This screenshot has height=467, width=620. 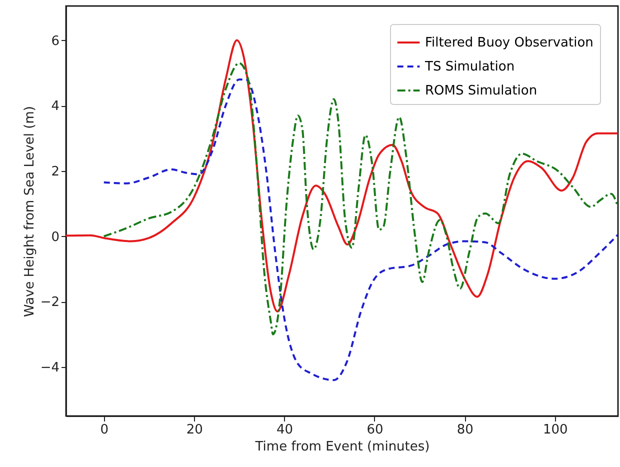 I want to click on x-tick-label: 60, so click(x=375, y=430).